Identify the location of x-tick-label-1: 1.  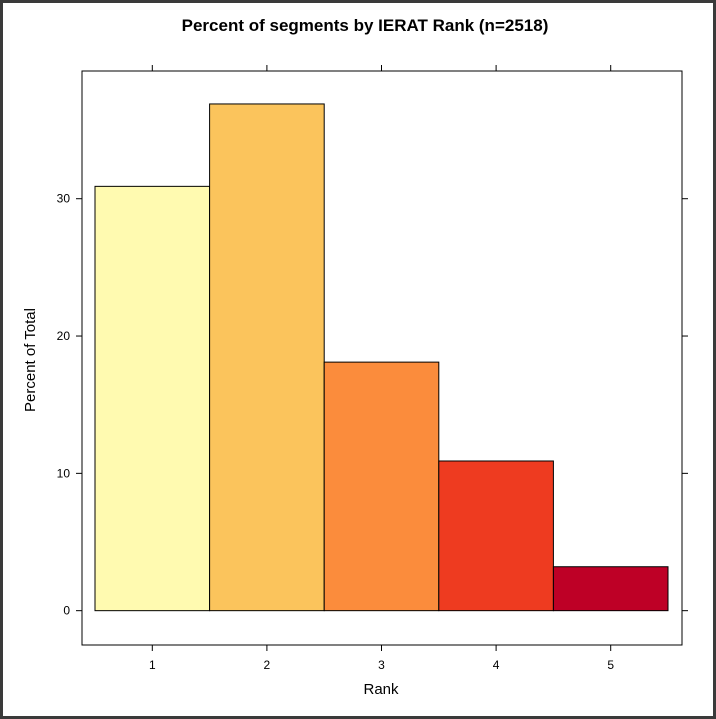
(152, 665).